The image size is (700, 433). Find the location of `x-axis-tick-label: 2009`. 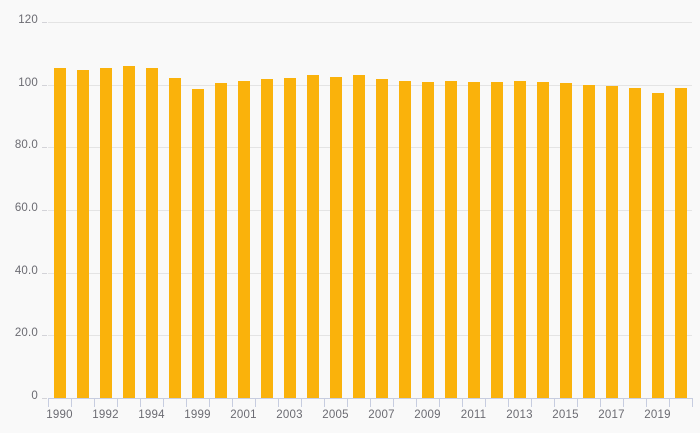

x-axis-tick-label: 2009 is located at coordinates (427, 415).